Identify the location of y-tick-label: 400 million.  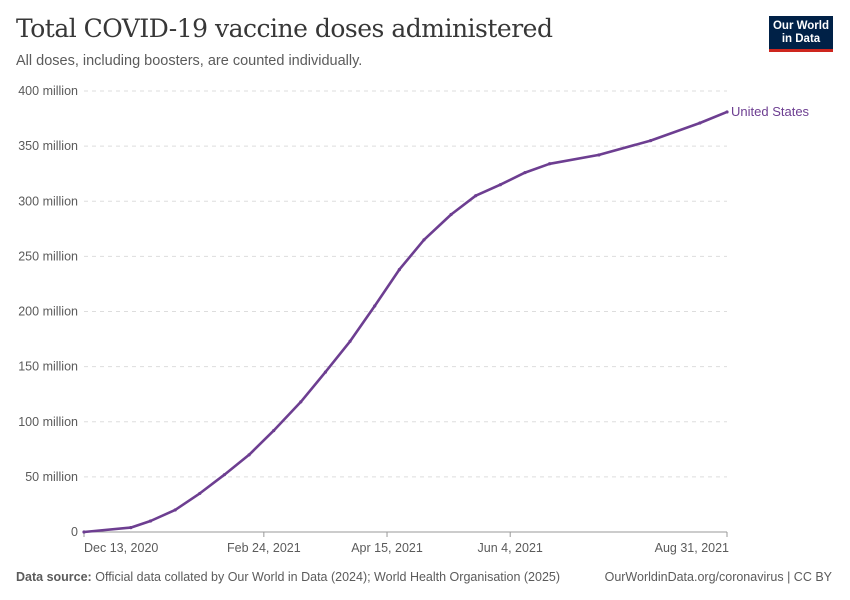
(48, 91).